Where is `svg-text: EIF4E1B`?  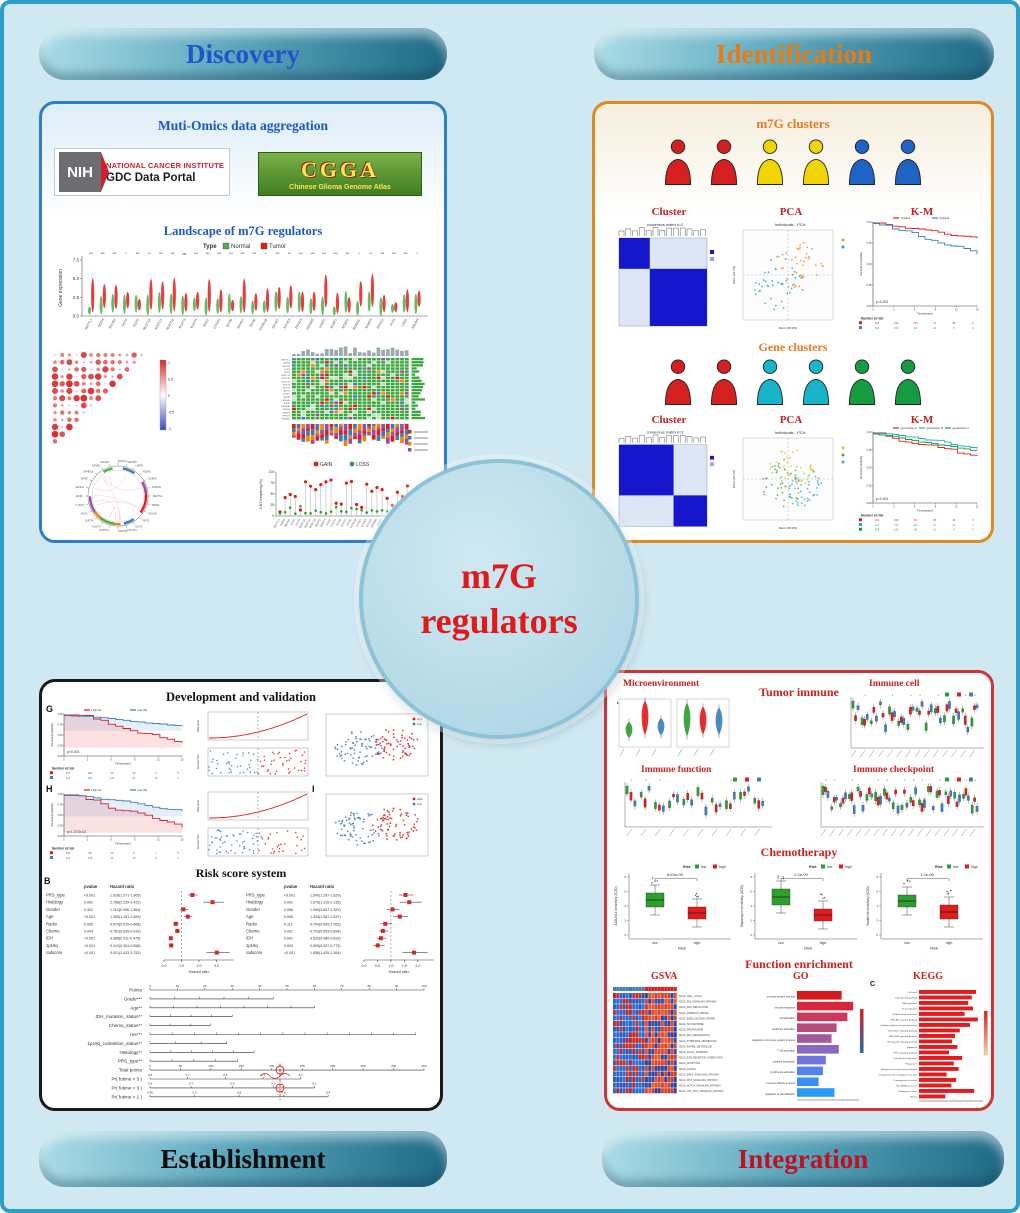
svg-text: EIF4E1B is located at coordinates (263, 324).